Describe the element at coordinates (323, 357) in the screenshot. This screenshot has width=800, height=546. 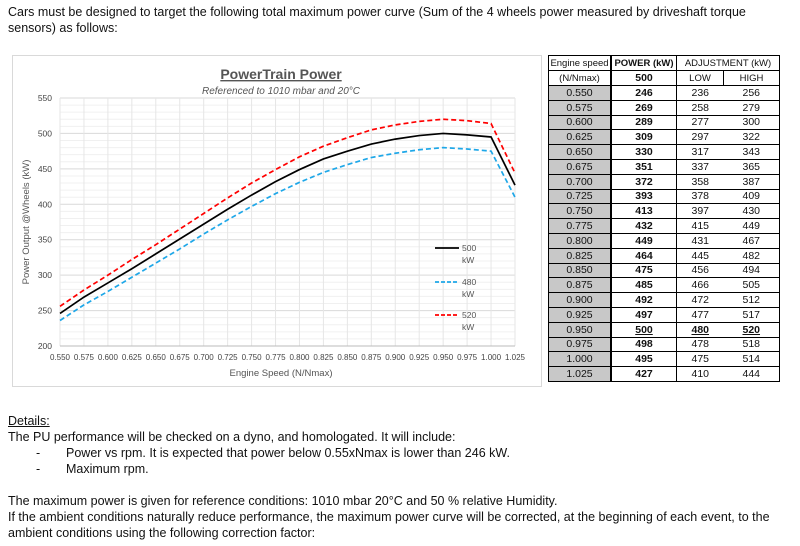
I see `x-tick-label: 0.825` at that location.